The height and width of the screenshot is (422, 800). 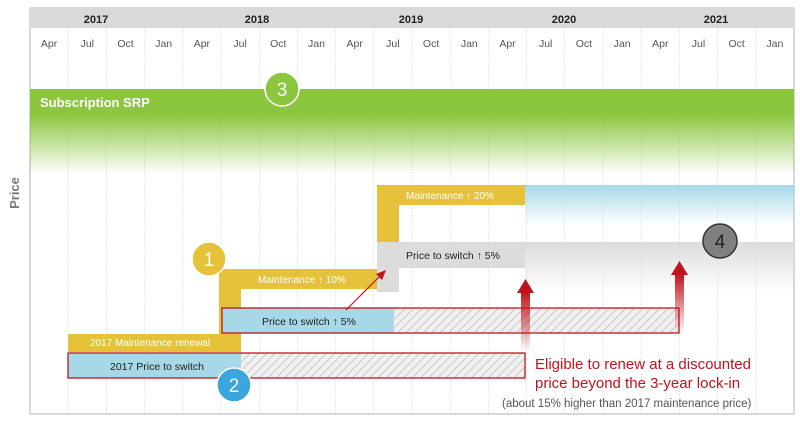 I want to click on marker-4-label: 4, so click(x=720, y=242).